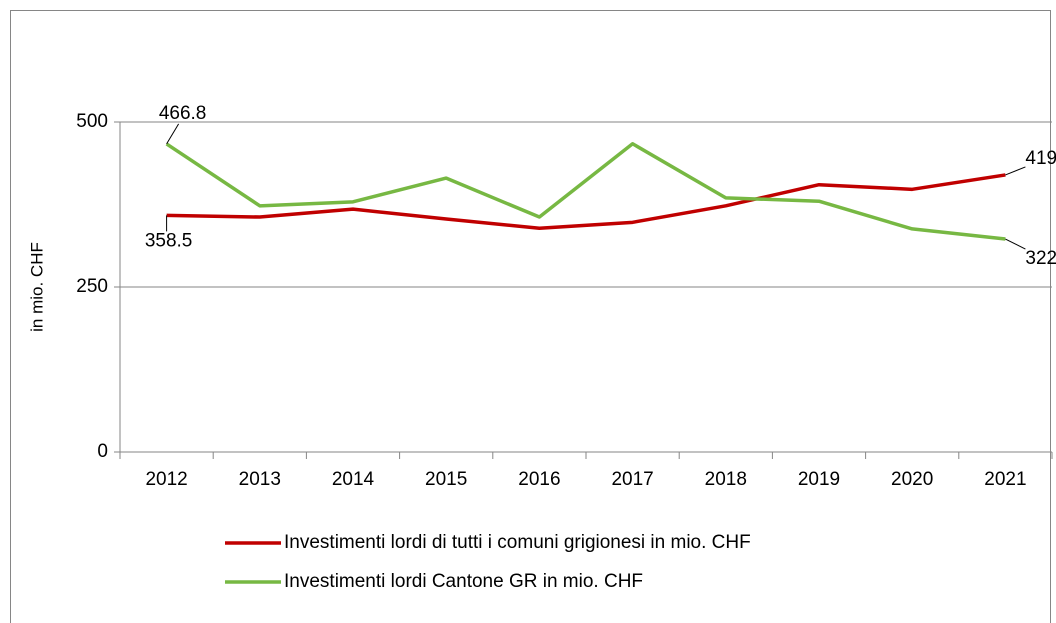  I want to click on x-tick-label: 2014, so click(353, 479).